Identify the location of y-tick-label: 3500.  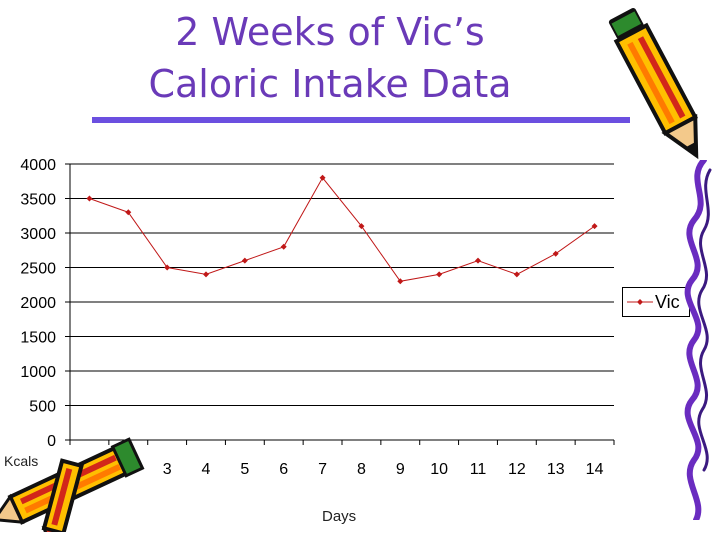
(38, 200).